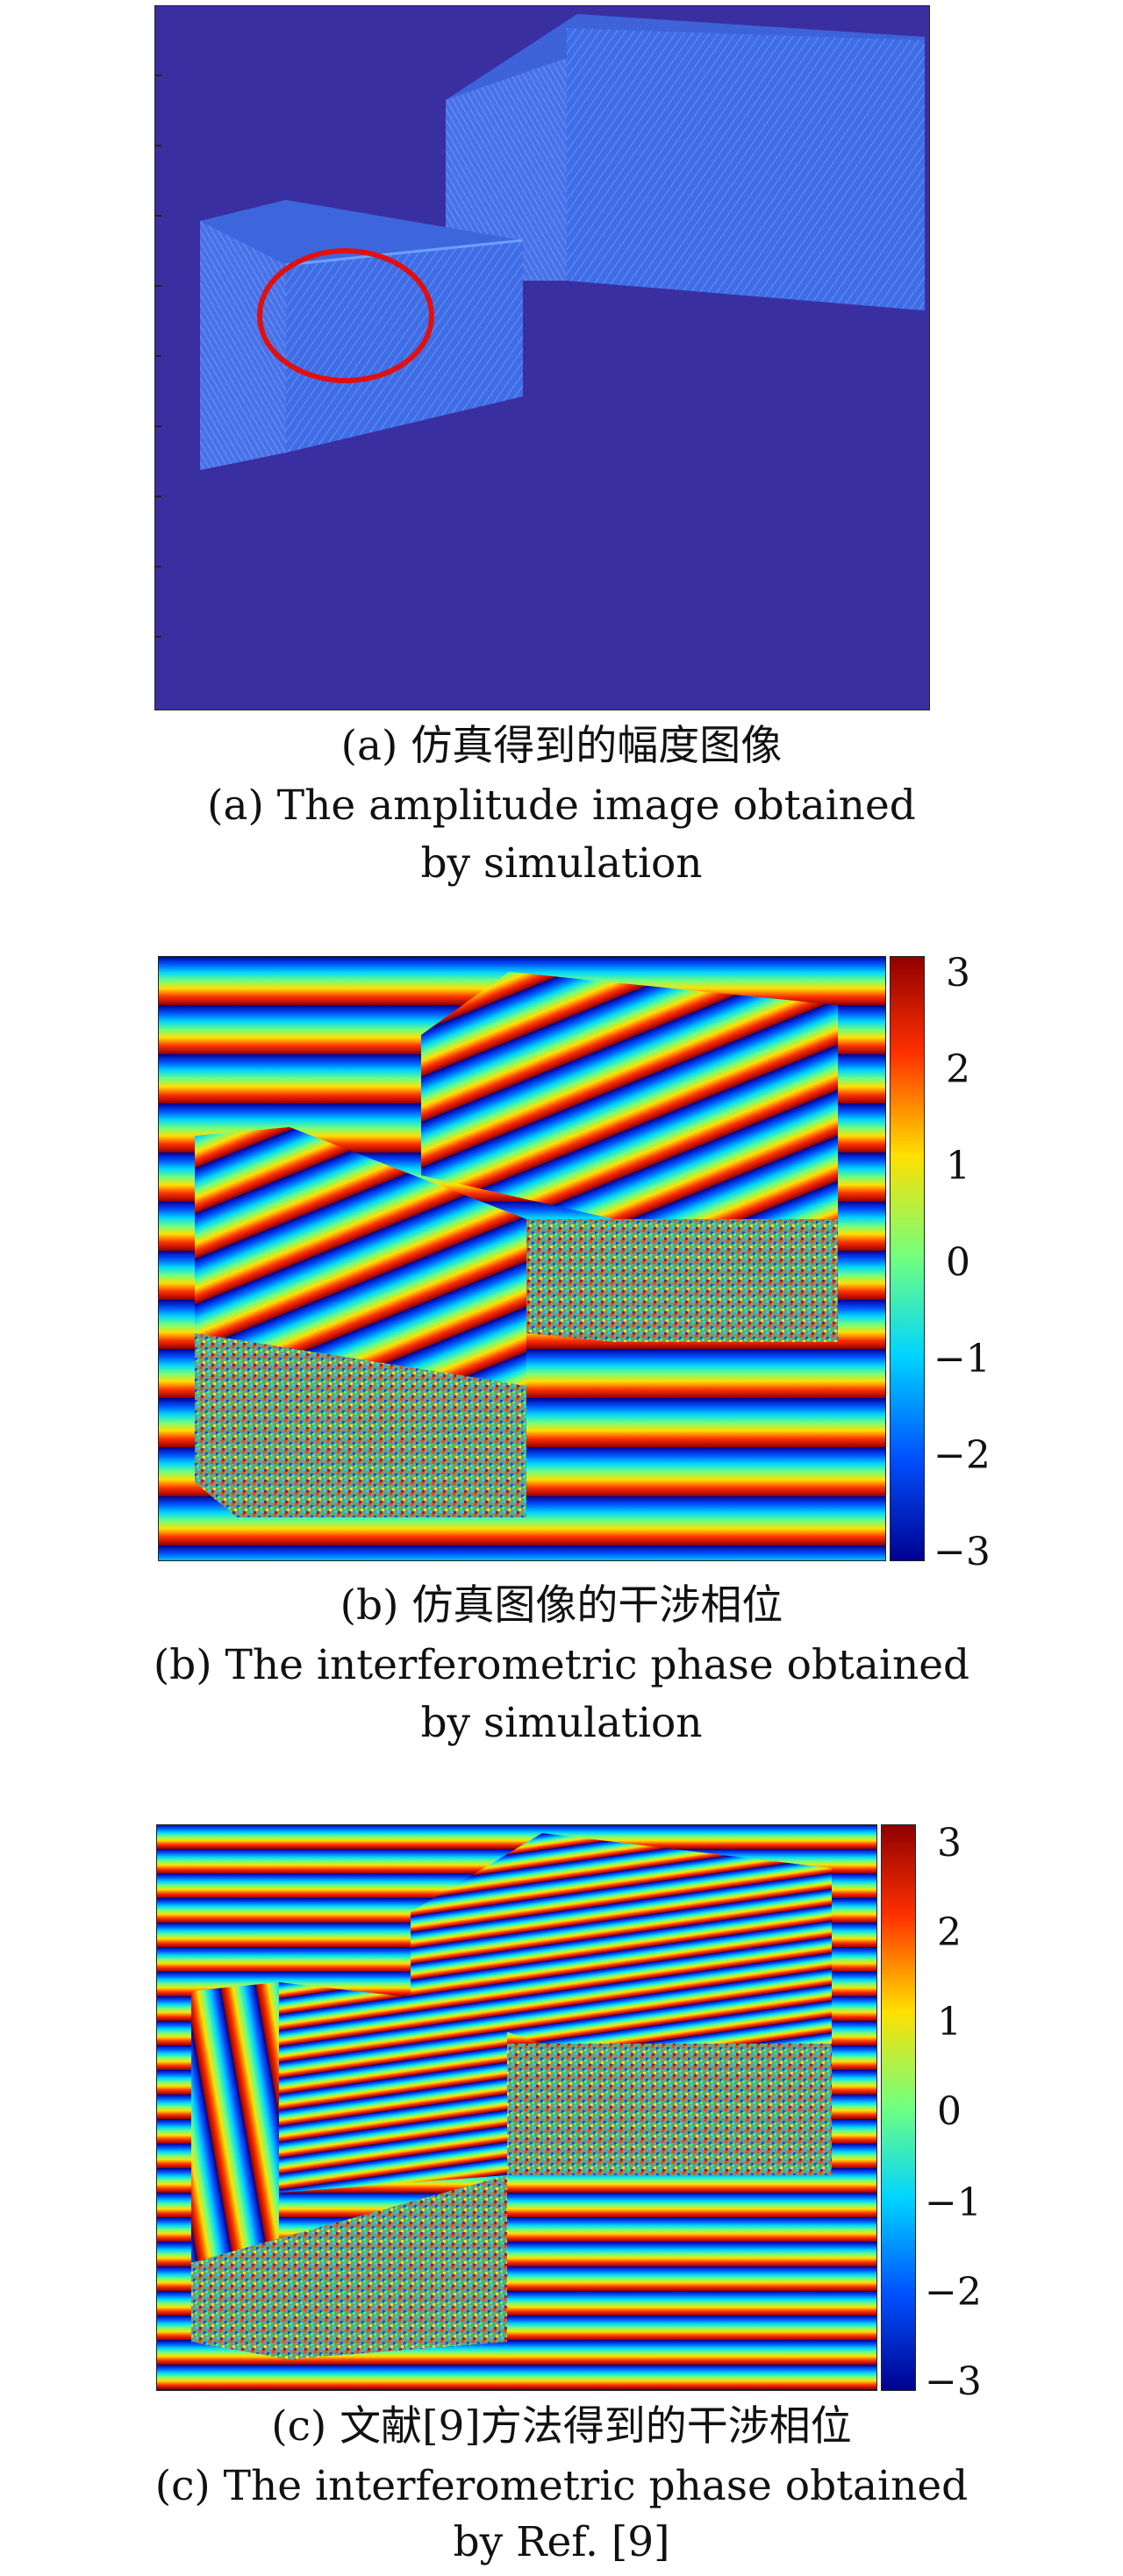  Describe the element at coordinates (949, 1844) in the screenshot. I see `colorbar-c-tick-3: 3` at that location.